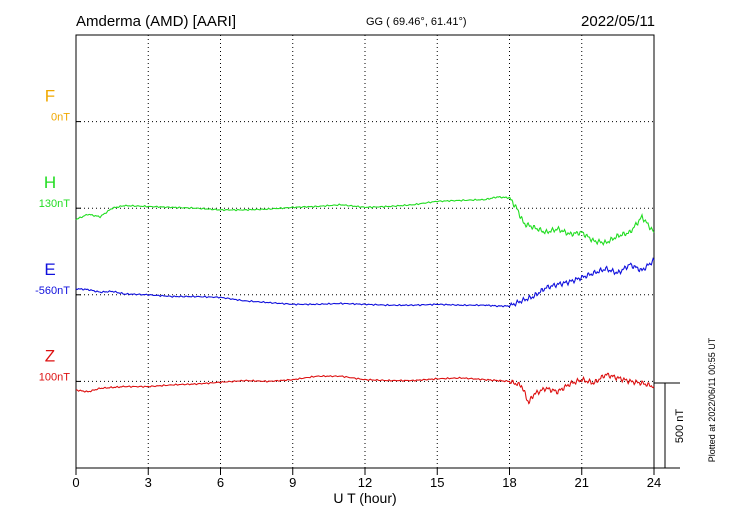  What do you see at coordinates (416, 22) in the screenshot?
I see `geographic-coords: GG ( 69.46°, 61.41°)` at bounding box center [416, 22].